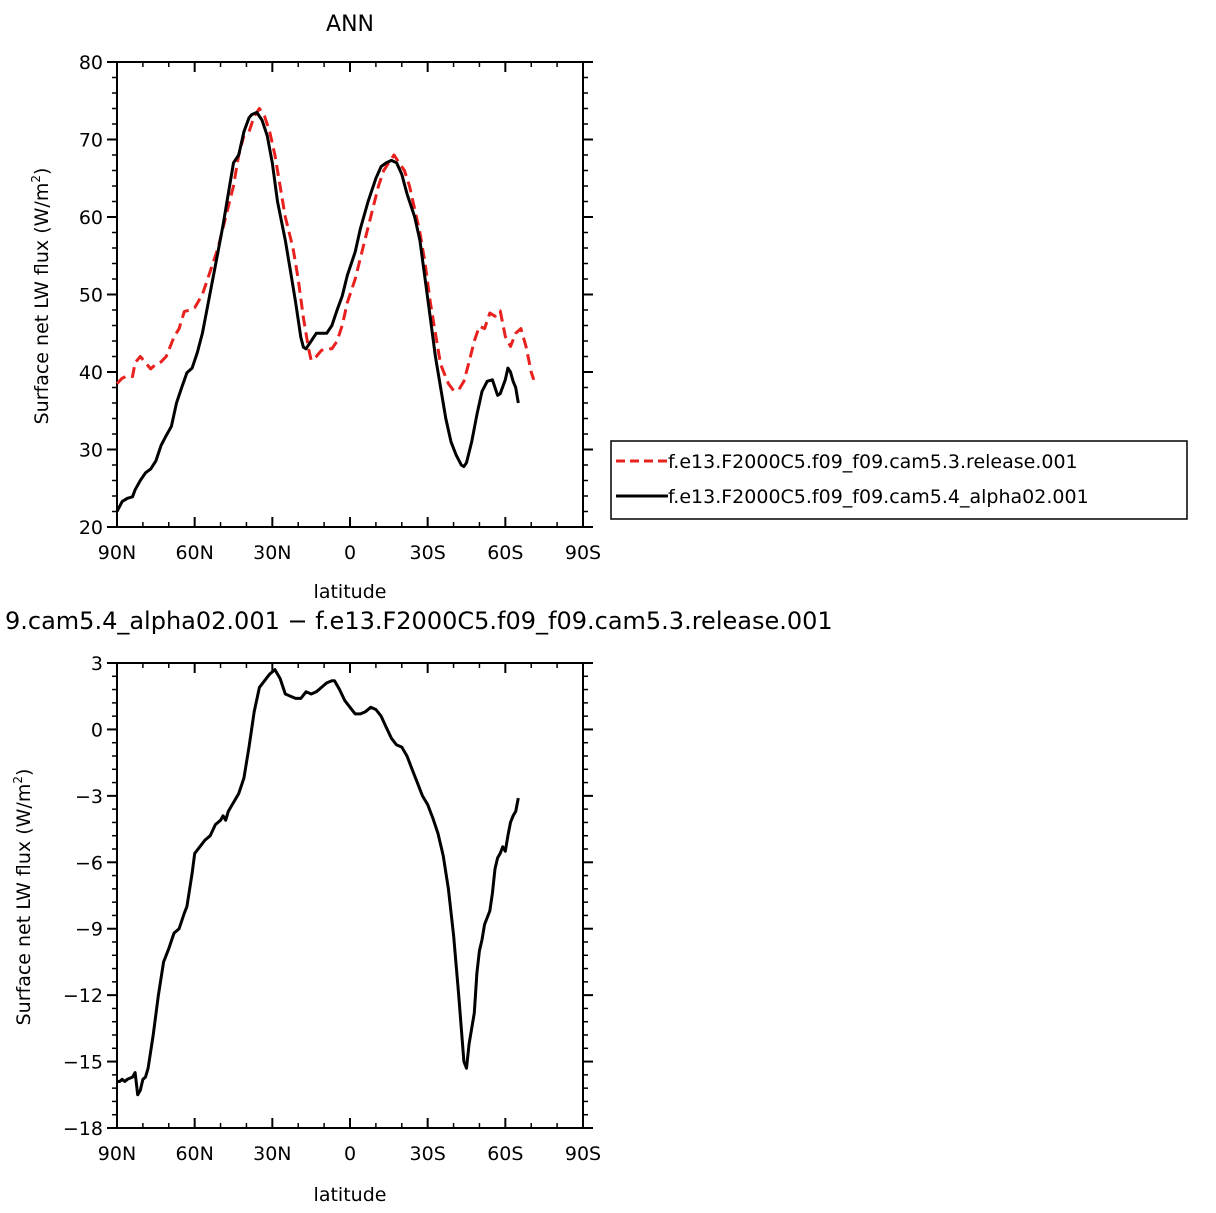  What do you see at coordinates (272, 553) in the screenshot?
I see `top-chart-x-tick-label: 30N` at bounding box center [272, 553].